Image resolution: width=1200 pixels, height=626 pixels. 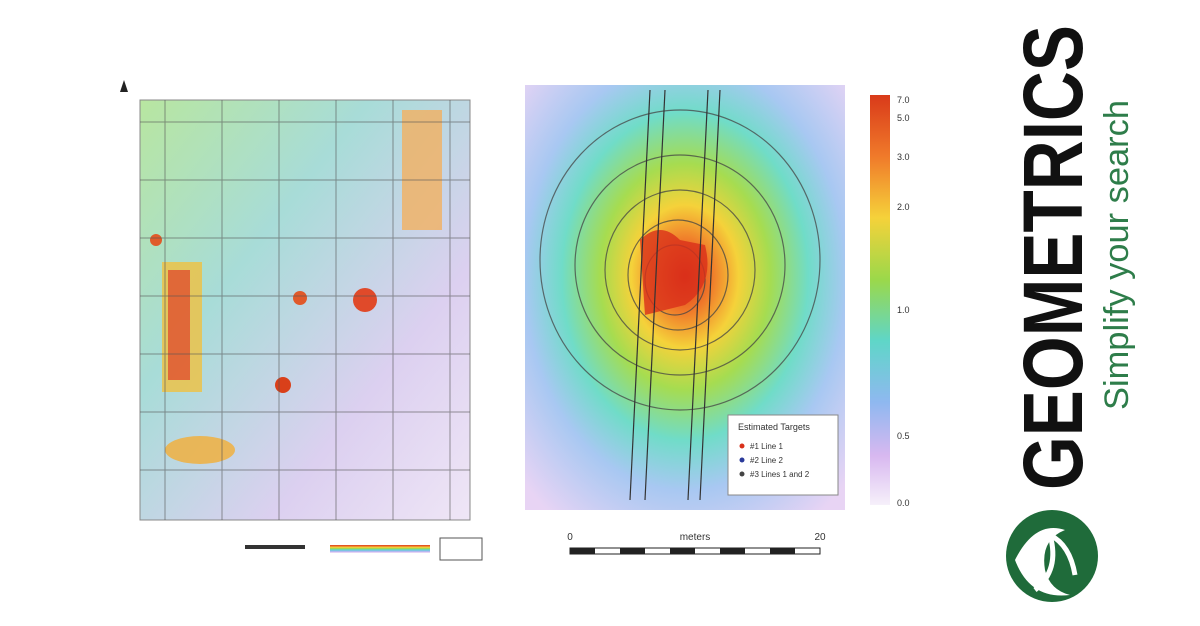 What do you see at coordinates (1053, 257) in the screenshot?
I see `logo-name: GEOMETRICS` at bounding box center [1053, 257].